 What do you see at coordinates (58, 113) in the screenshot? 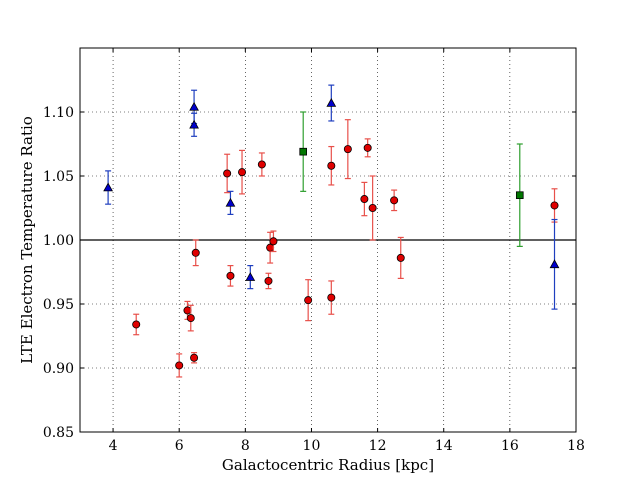
I see `y-tick-label: 1.10` at bounding box center [58, 113].